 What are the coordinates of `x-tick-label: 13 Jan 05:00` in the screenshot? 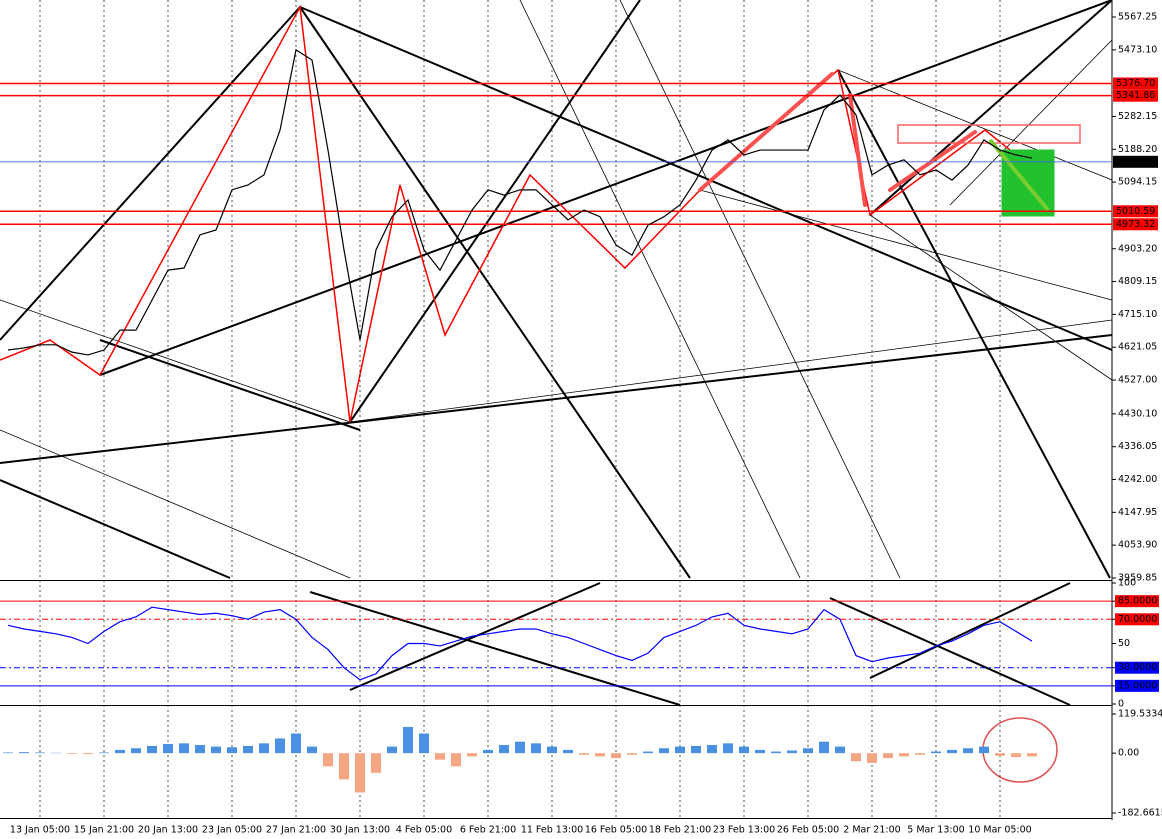 It's located at (40, 830).